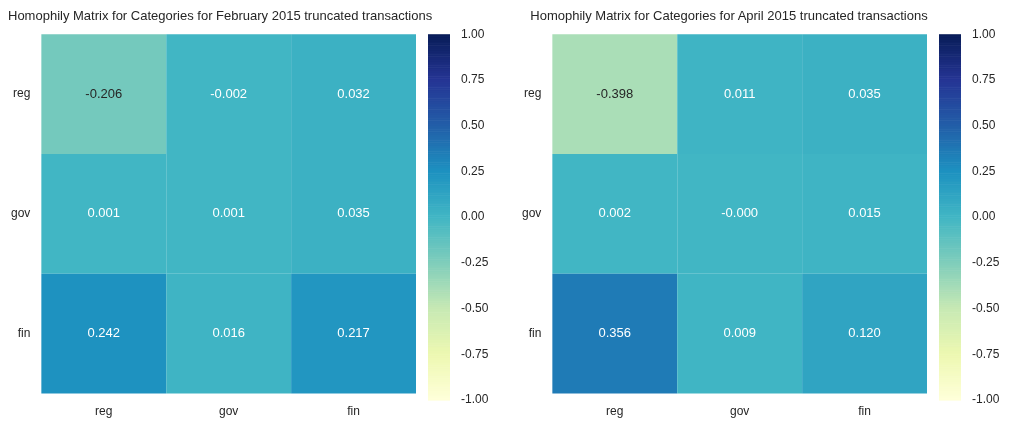 This screenshot has height=430, width=1027. Describe the element at coordinates (864, 213) in the screenshot. I see `data-label: 0.015` at that location.